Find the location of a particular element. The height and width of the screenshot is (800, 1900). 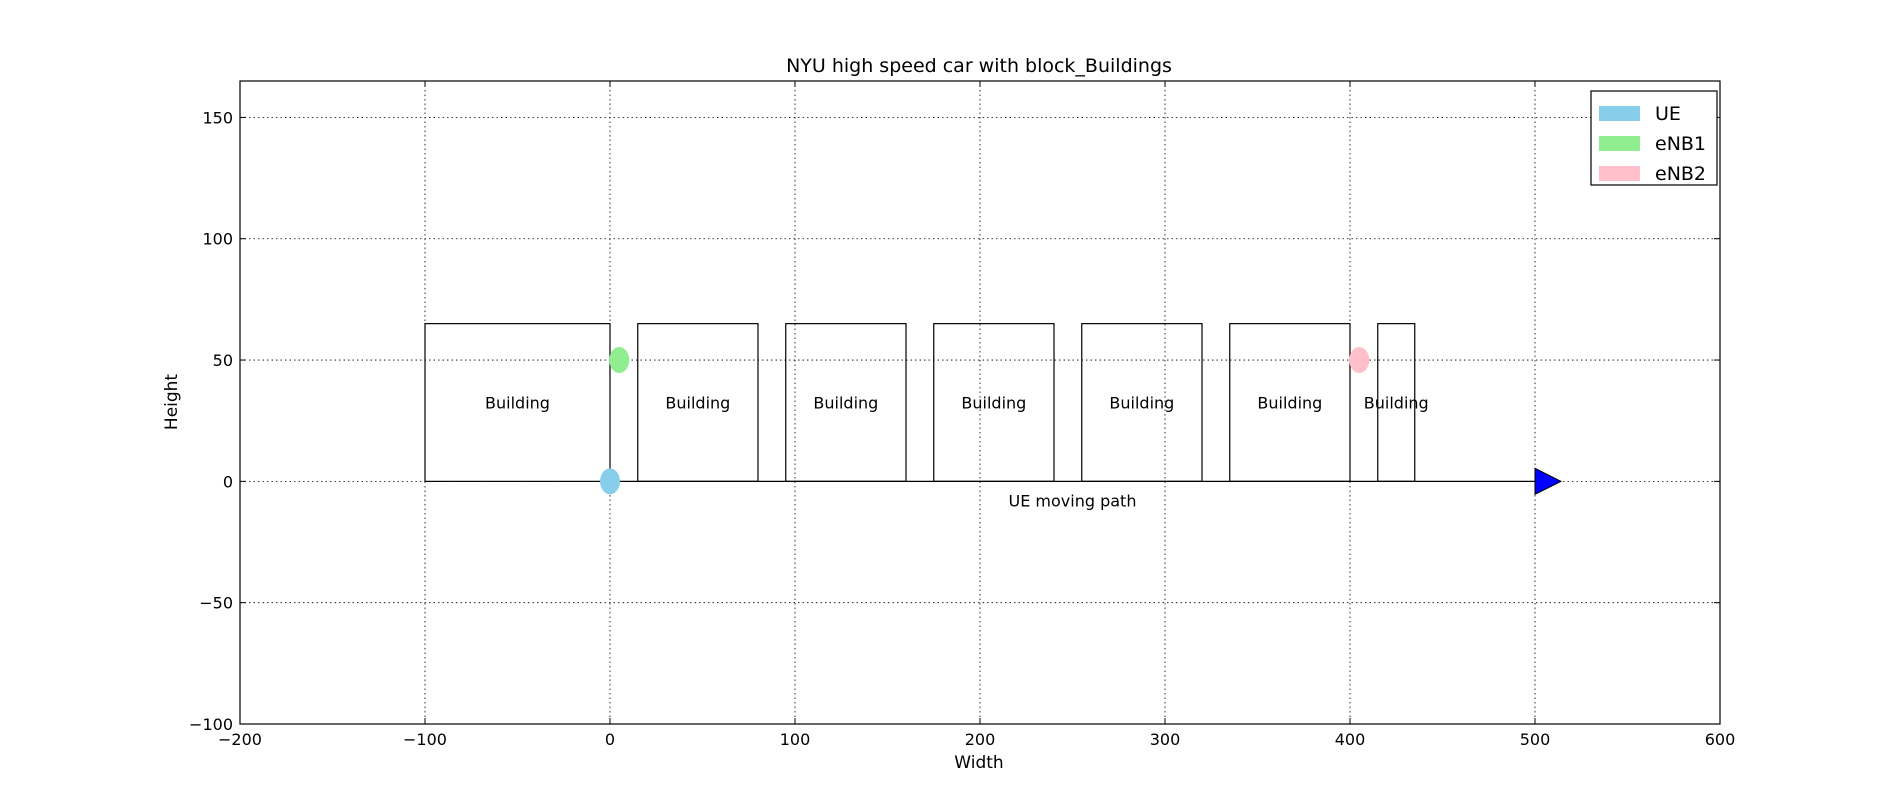

chart-title: NYU high speed car with block_Buildings is located at coordinates (979, 66).